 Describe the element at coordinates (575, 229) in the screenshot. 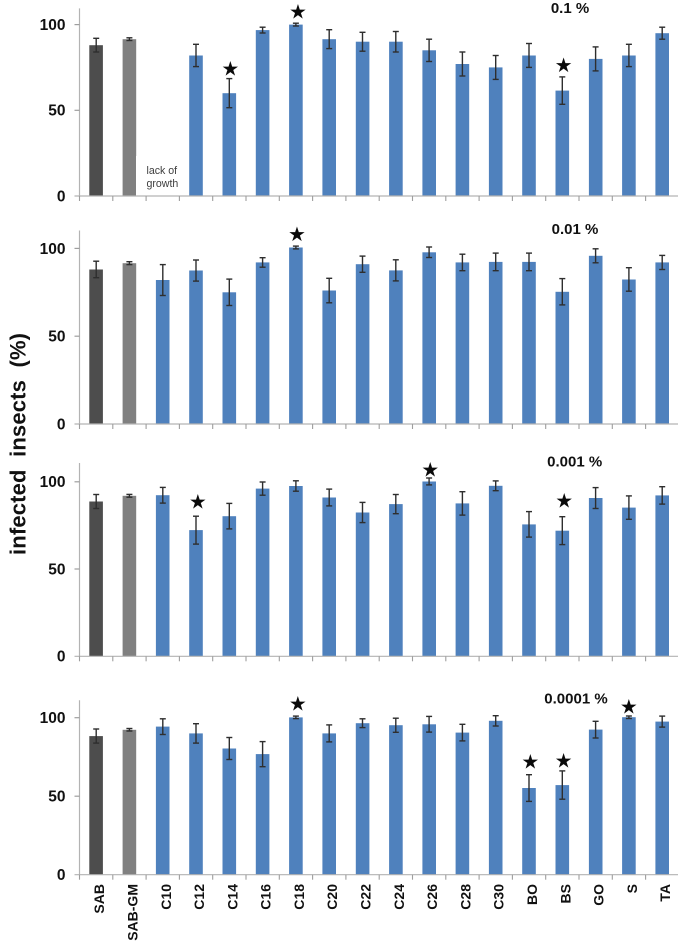

I see `svg-text: 0.01 %` at that location.